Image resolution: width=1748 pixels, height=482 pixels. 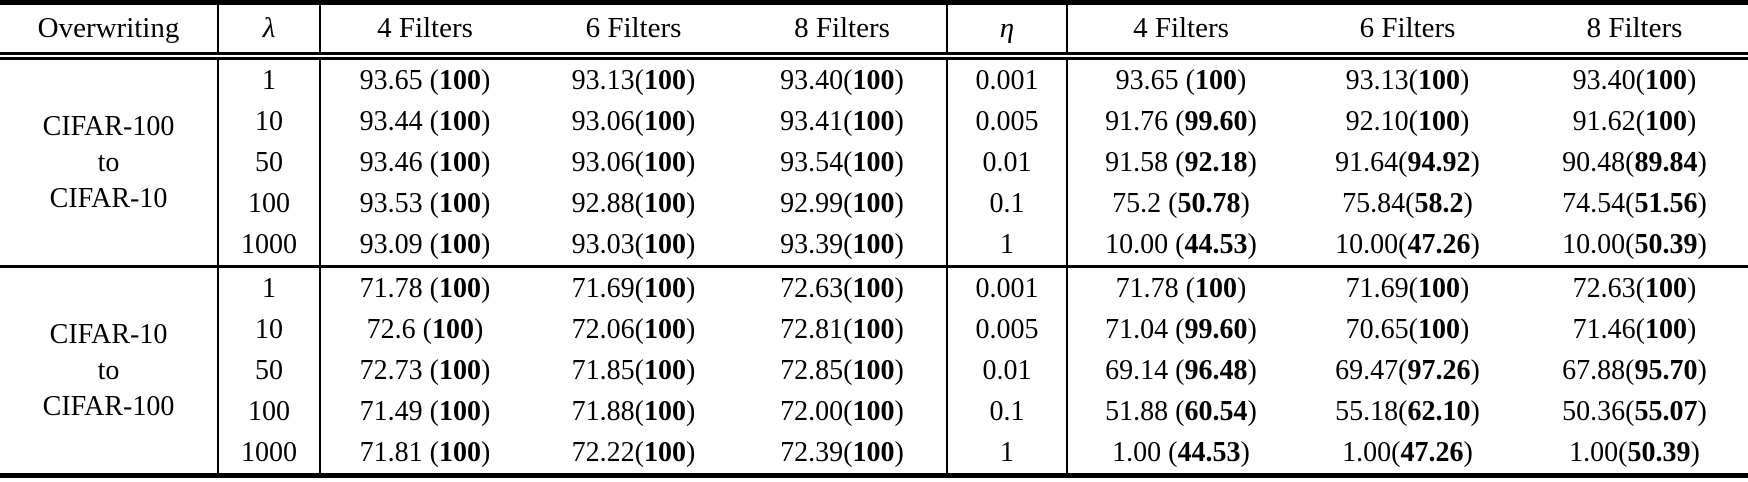 I want to click on lambda-value-cell: 100, so click(x=269, y=203).